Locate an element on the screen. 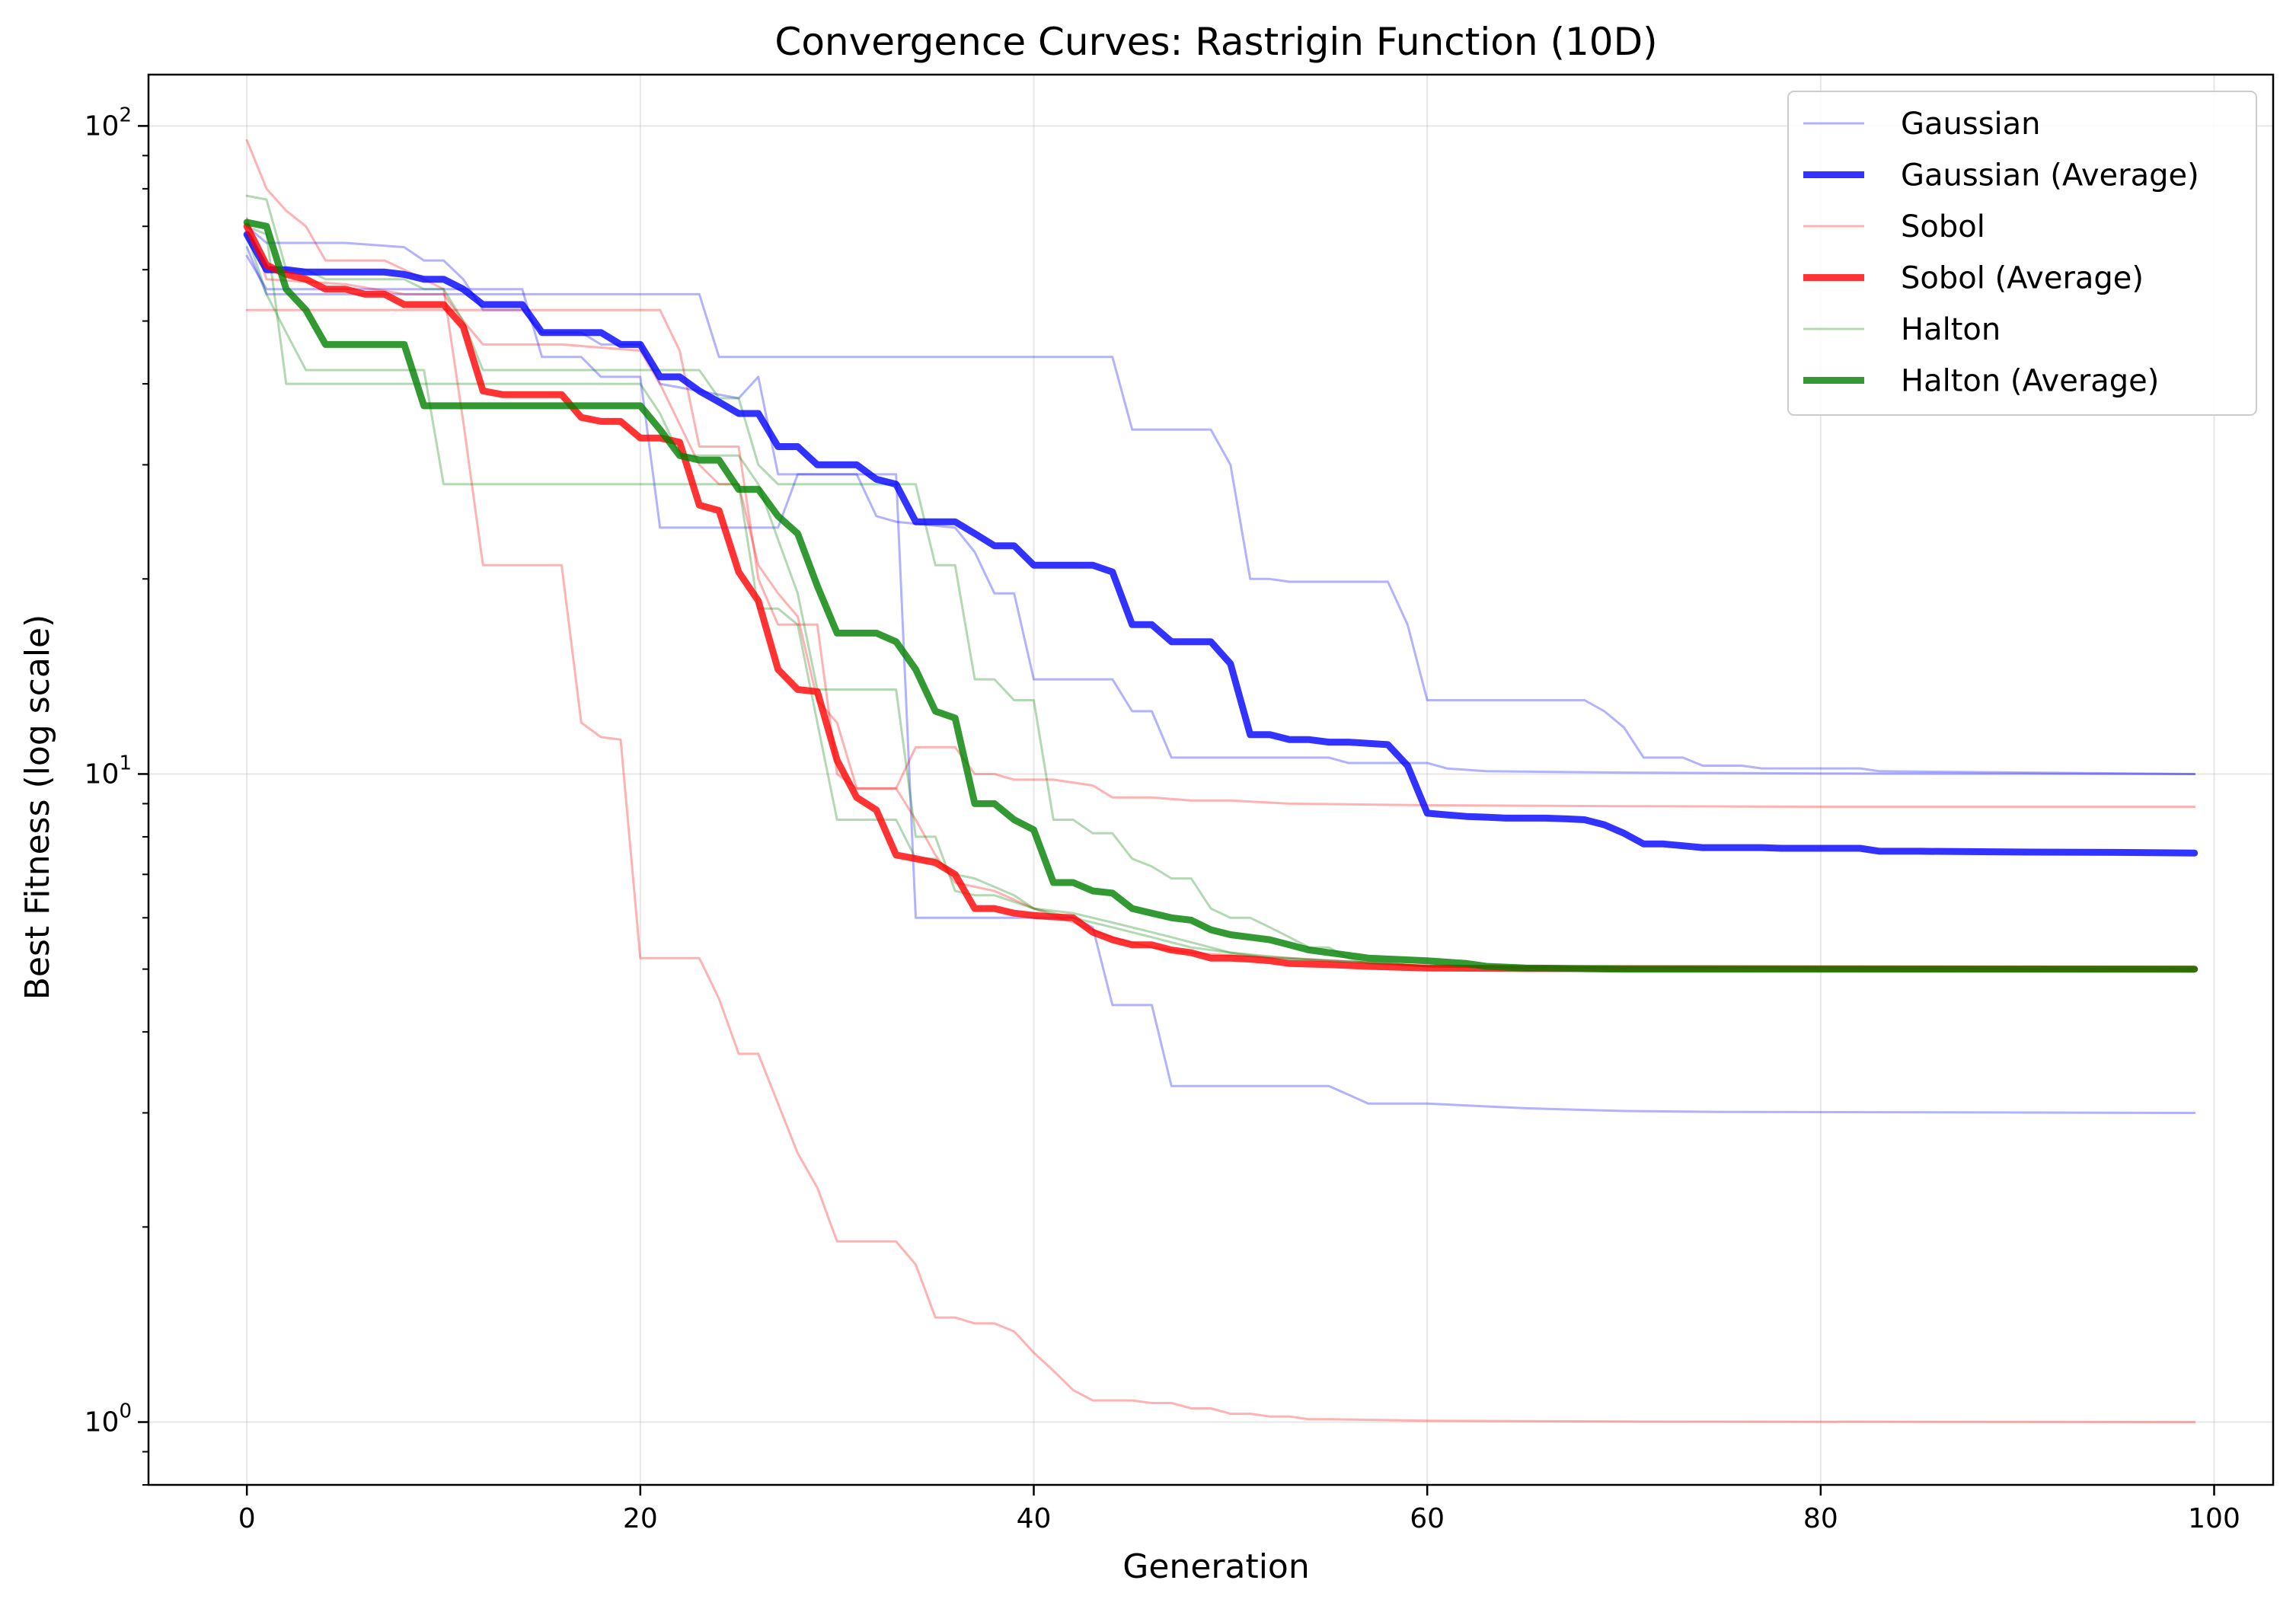 This screenshot has width=2296, height=1609. y-tick-base-2: 10 is located at coordinates (102, 126).